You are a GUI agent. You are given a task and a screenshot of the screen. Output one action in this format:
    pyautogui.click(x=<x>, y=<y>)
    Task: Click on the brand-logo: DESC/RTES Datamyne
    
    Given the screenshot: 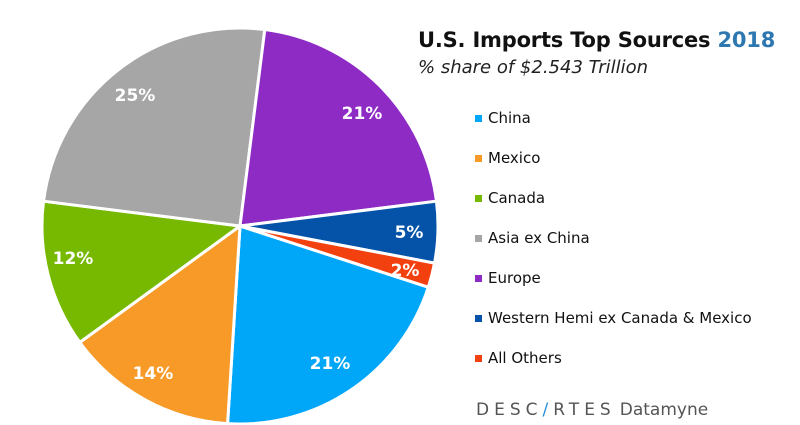 What is the action you would take?
    pyautogui.click(x=592, y=410)
    